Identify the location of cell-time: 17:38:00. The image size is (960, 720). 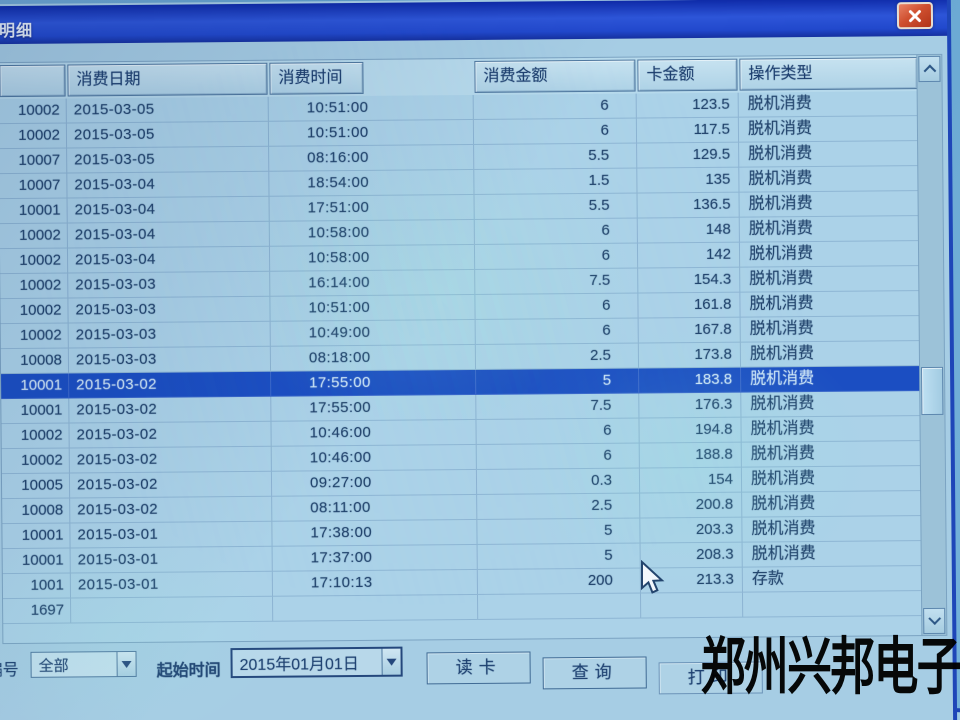
(375, 532).